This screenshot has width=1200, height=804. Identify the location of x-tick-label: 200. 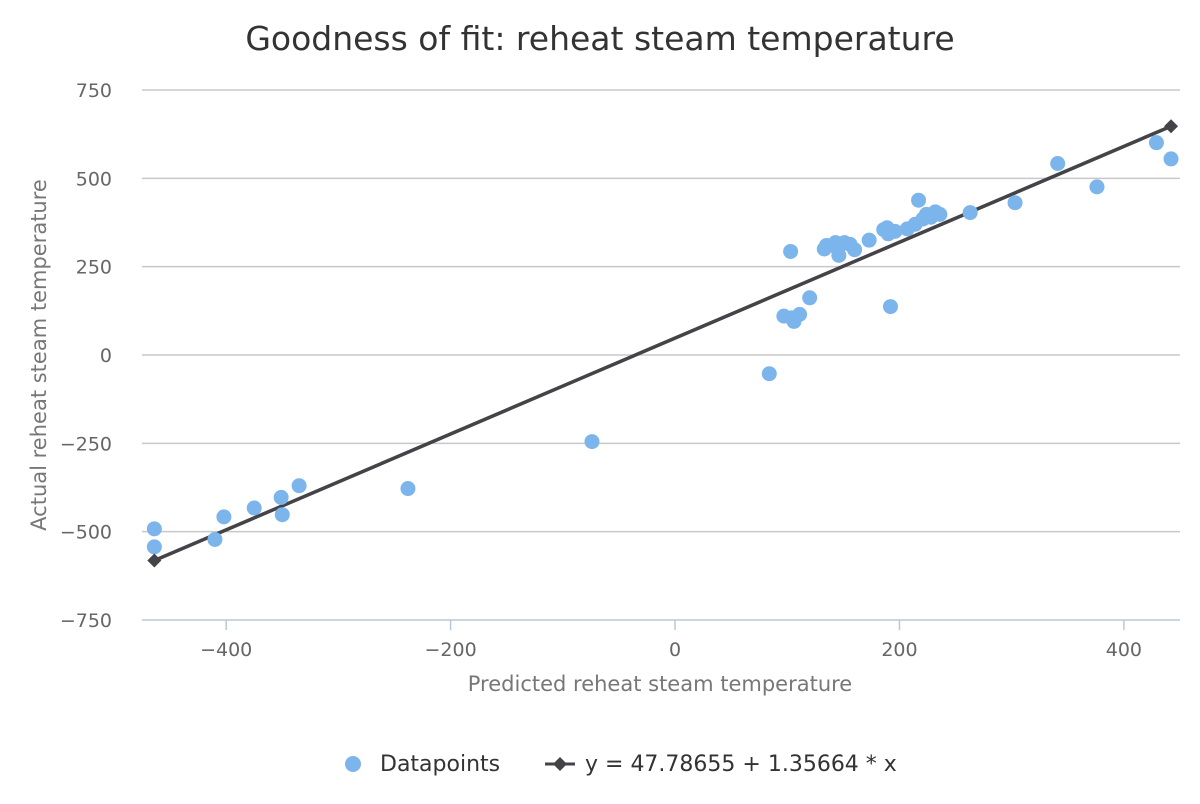
(899, 650).